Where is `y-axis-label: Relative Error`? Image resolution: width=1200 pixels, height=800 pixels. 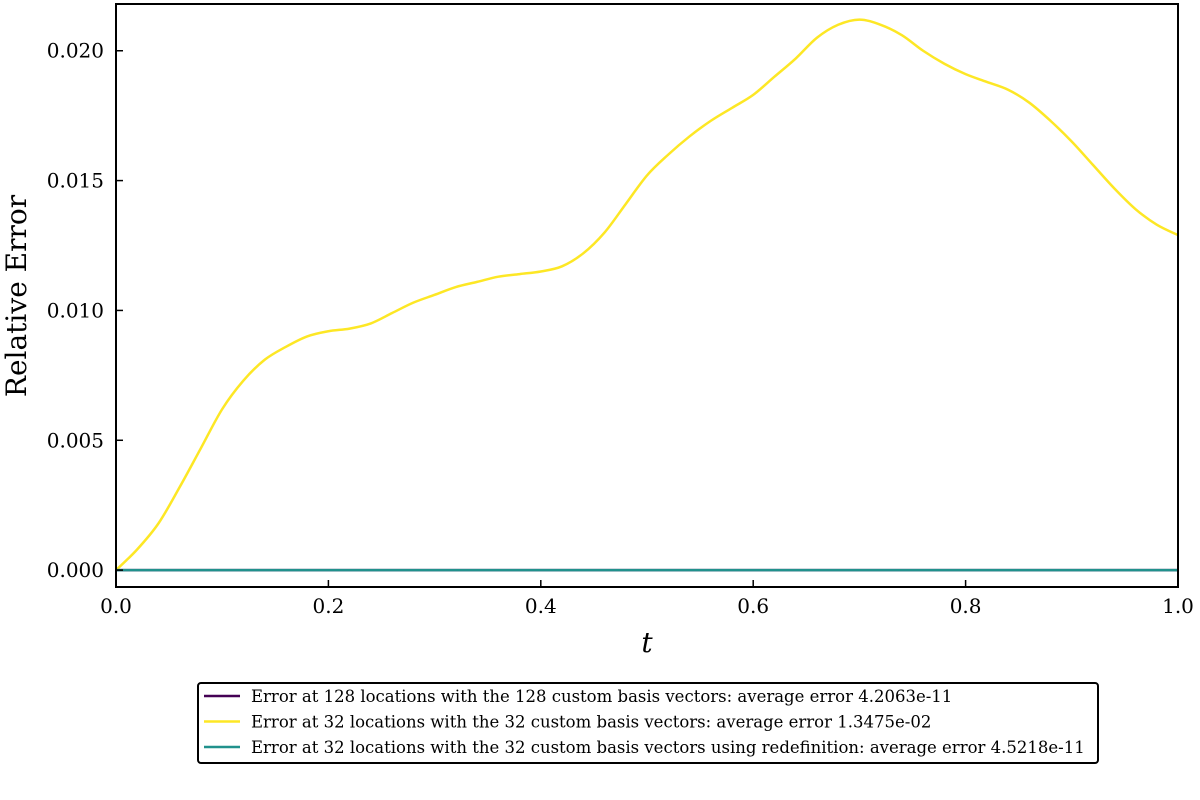
y-axis-label: Relative Error is located at coordinates (16, 295).